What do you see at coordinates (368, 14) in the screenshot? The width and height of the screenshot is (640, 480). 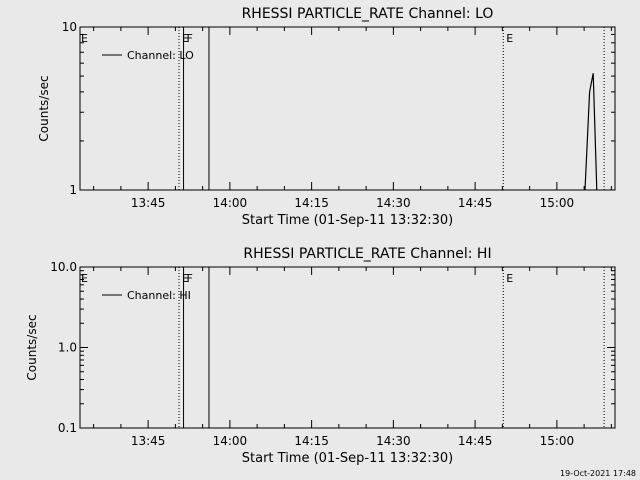 I see `chart-title: RHESSI PARTICLE_RATE Channel: LO` at bounding box center [368, 14].